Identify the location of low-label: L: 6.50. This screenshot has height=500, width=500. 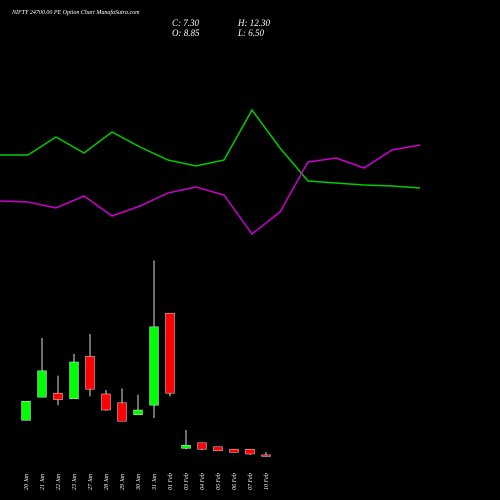
(251, 33).